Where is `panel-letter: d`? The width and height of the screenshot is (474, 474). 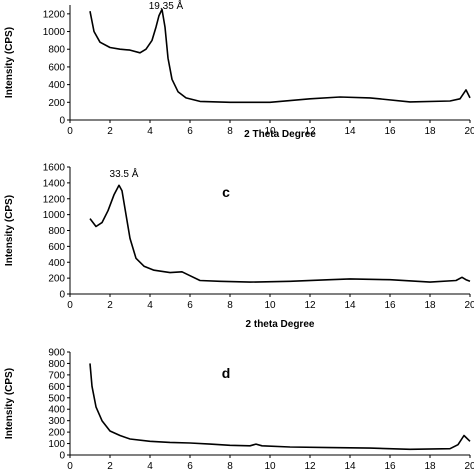
panel-letter: d is located at coordinates (226, 373).